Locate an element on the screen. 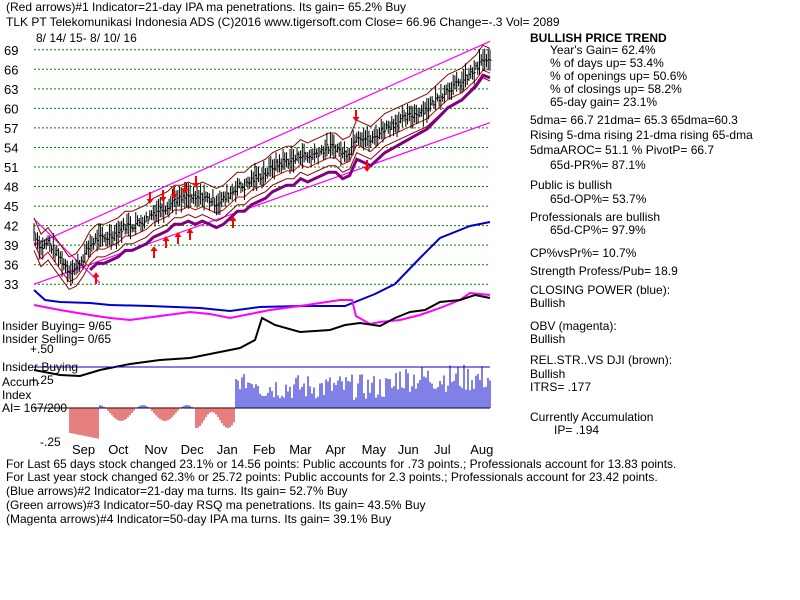  y-tick-label: 45 is located at coordinates (11, 206).